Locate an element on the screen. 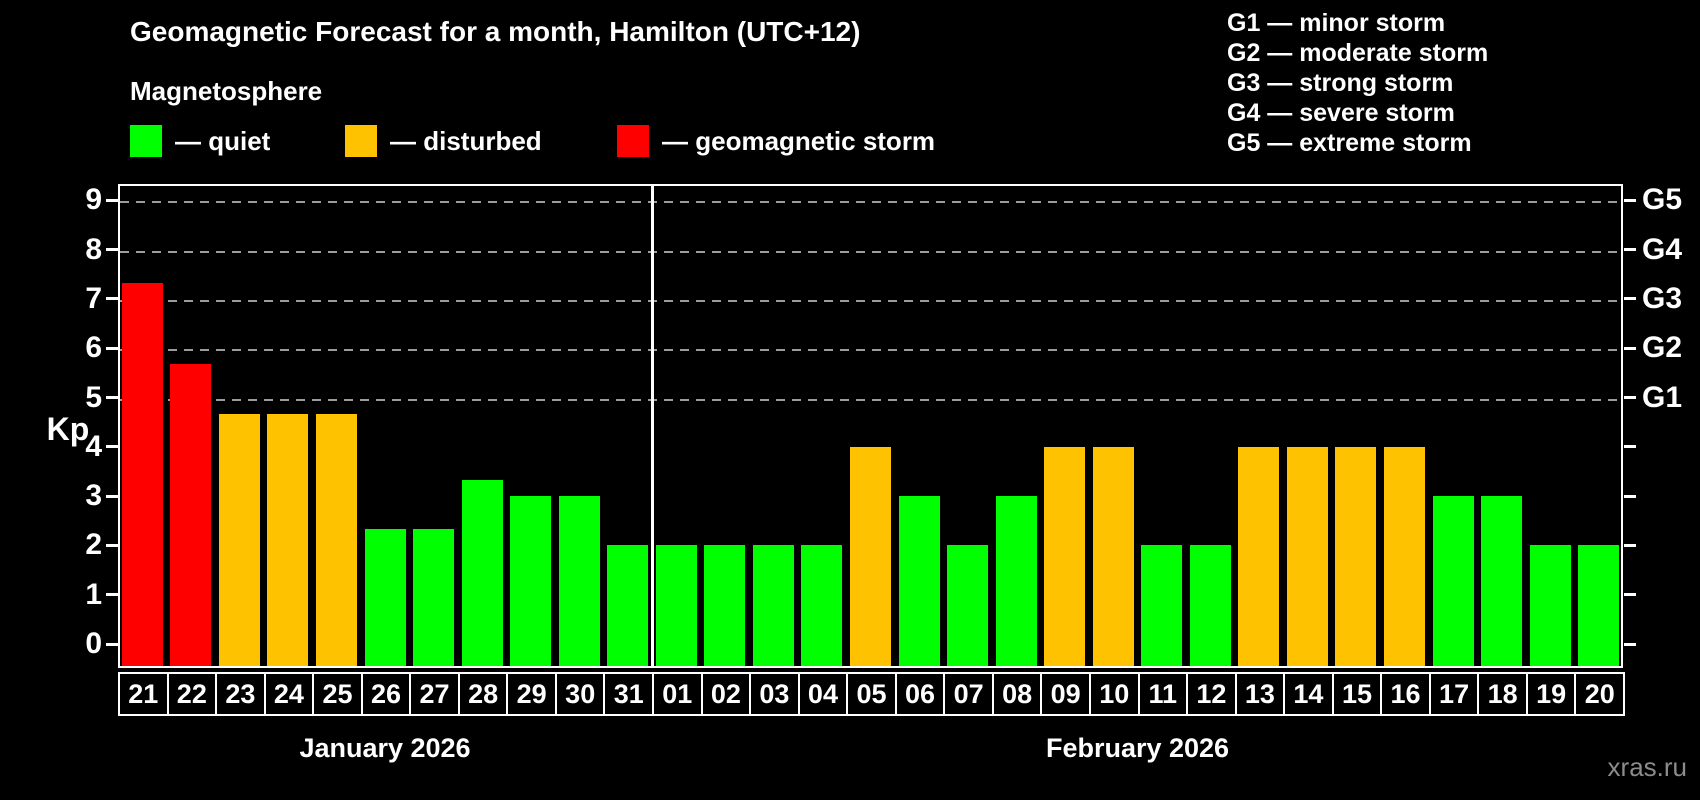 Image resolution: width=1700 pixels, height=800 pixels. day-cell-feb-06: 06 is located at coordinates (920, 694).